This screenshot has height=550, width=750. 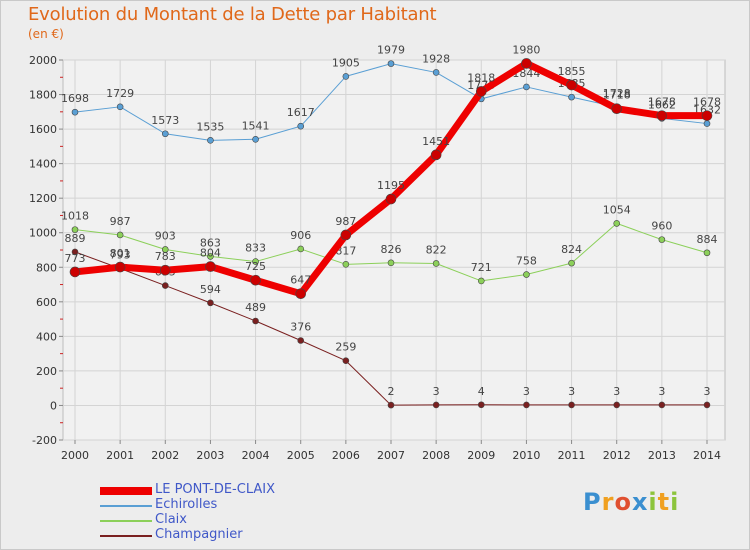 I want to click on legend-label: Claix, so click(x=171, y=519).